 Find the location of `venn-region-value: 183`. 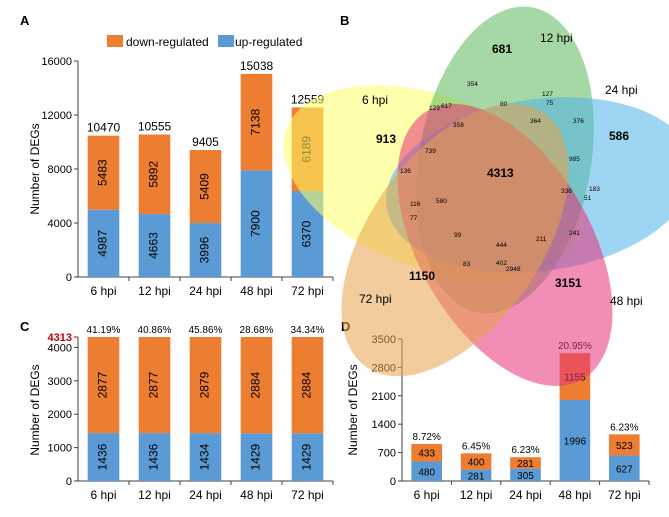

venn-region-value: 183 is located at coordinates (594, 189).